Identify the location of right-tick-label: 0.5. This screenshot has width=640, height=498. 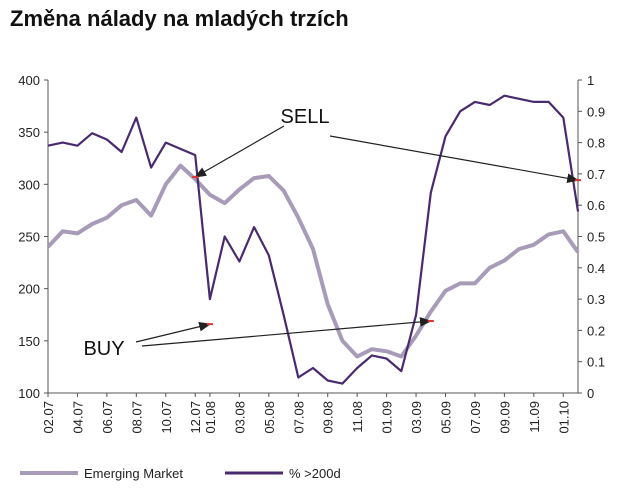
(596, 237).